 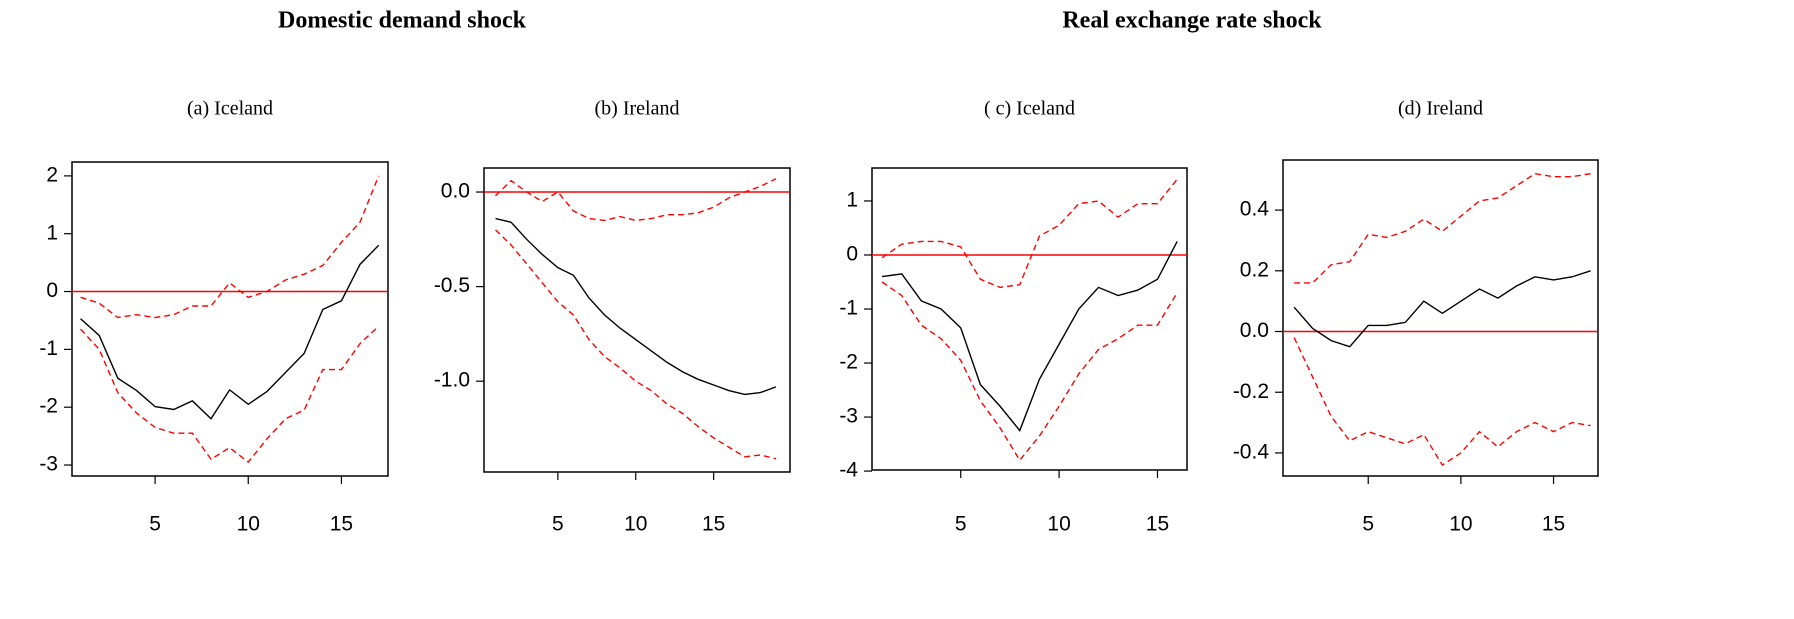 I want to click on panel-title: (d) Ireland, so click(x=1440, y=109).